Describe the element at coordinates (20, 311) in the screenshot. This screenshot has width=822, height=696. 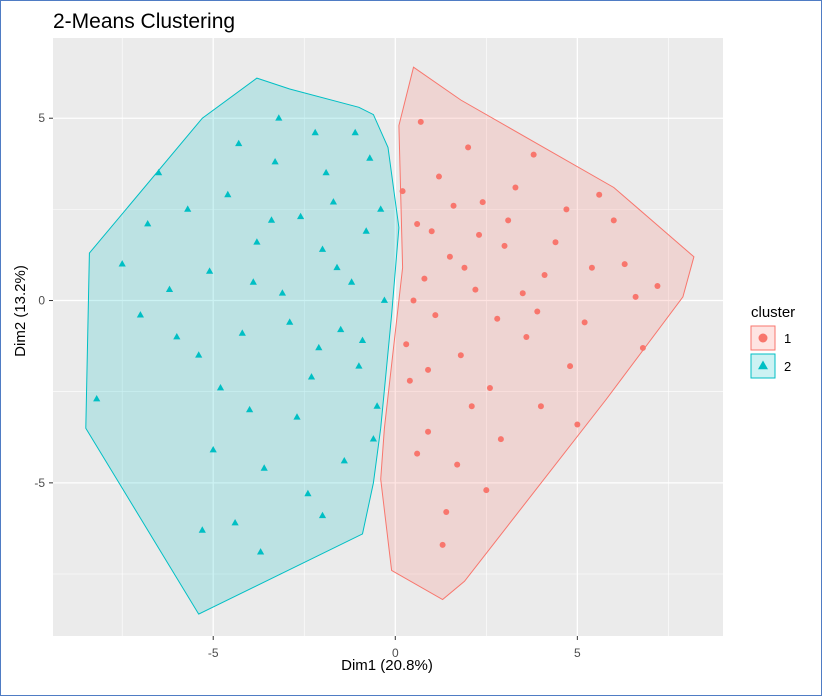
I see `y-axis-title: Dim2 (13.2%)` at that location.